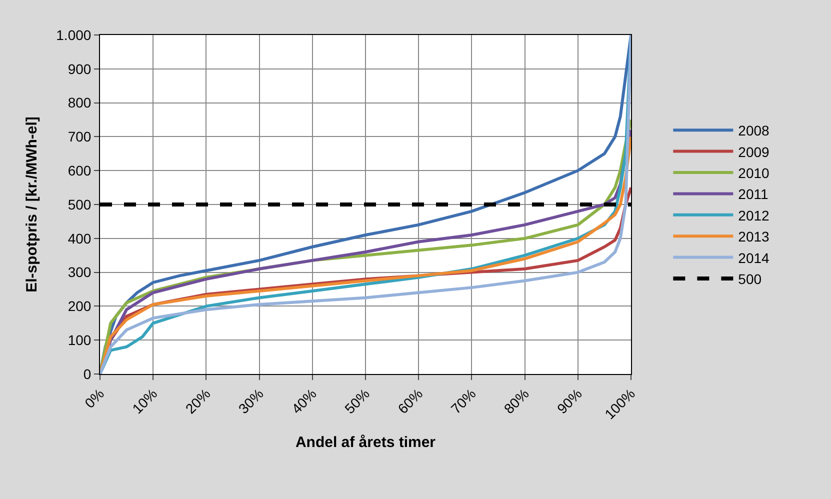 This screenshot has height=499, width=831. Describe the element at coordinates (754, 215) in the screenshot. I see `legend-label: 2012` at that location.